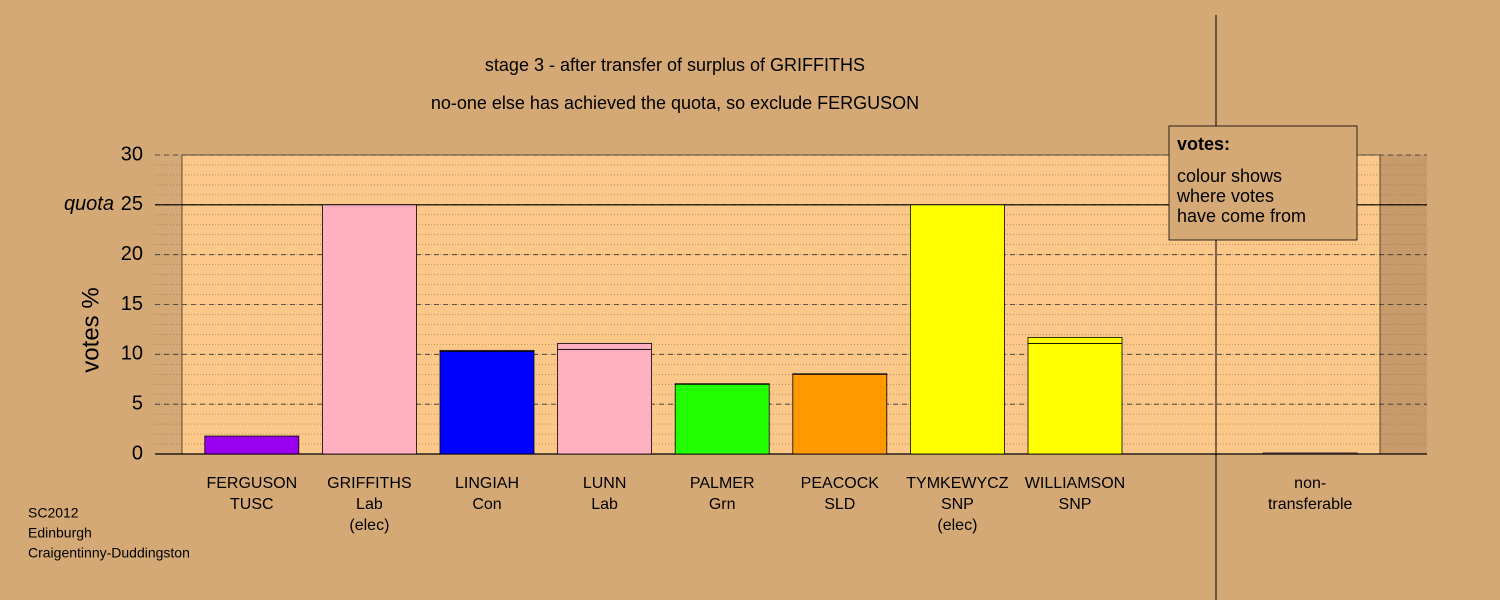 The height and width of the screenshot is (600, 1500). I want to click on y-tick-label: 15, so click(132, 304).